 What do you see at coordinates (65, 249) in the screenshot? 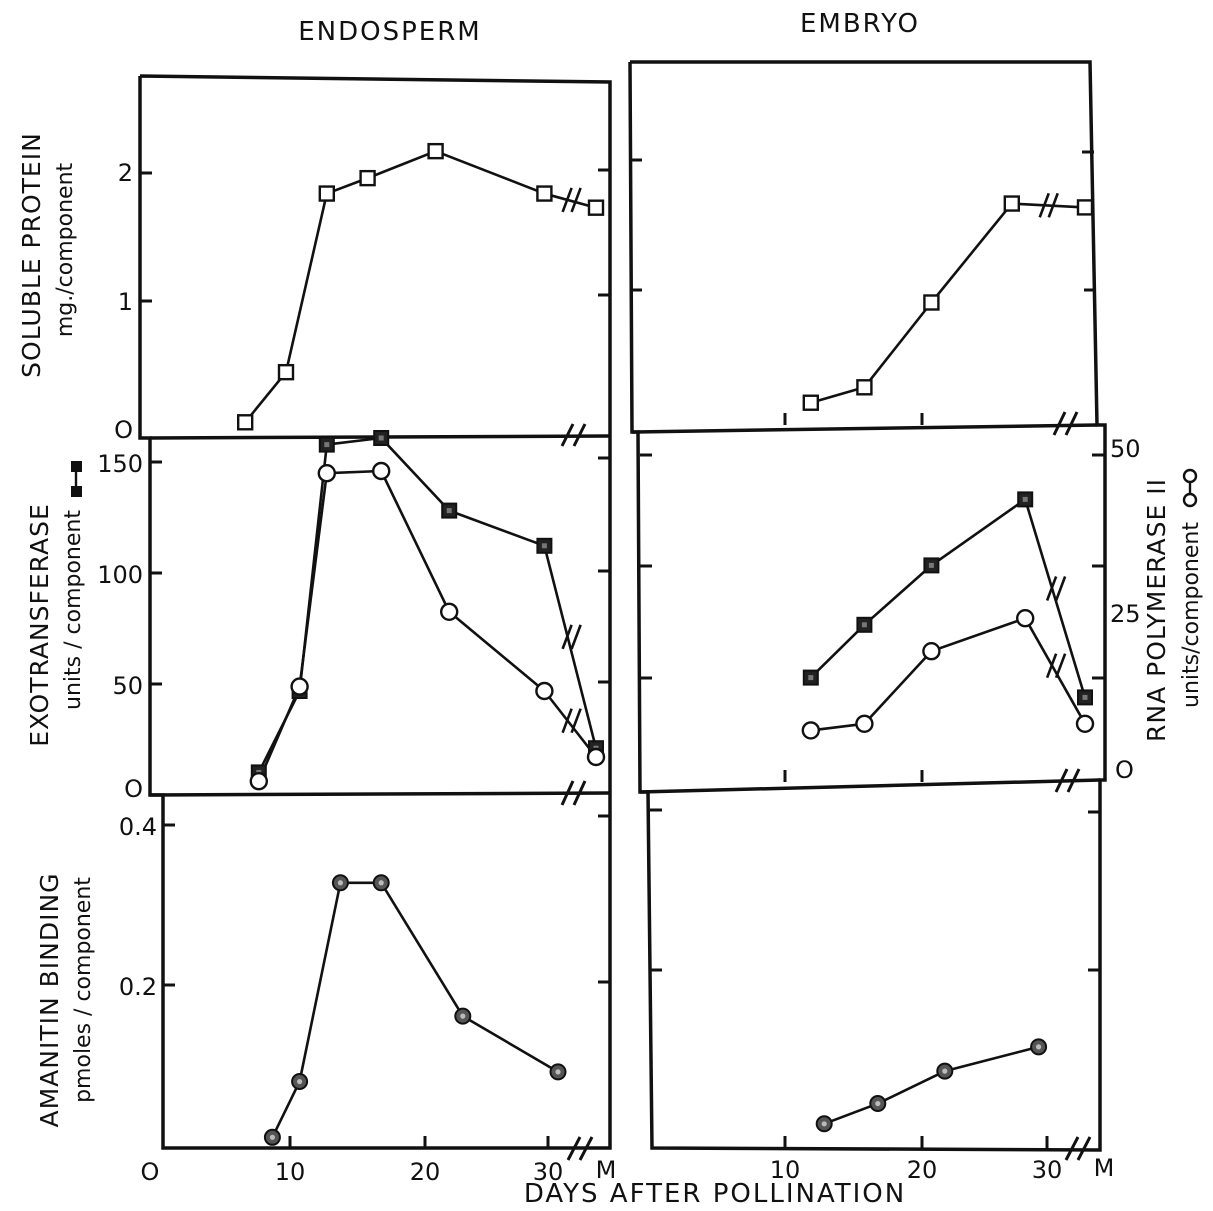
I see `yunit-soluble-protein: mg./component` at bounding box center [65, 249].